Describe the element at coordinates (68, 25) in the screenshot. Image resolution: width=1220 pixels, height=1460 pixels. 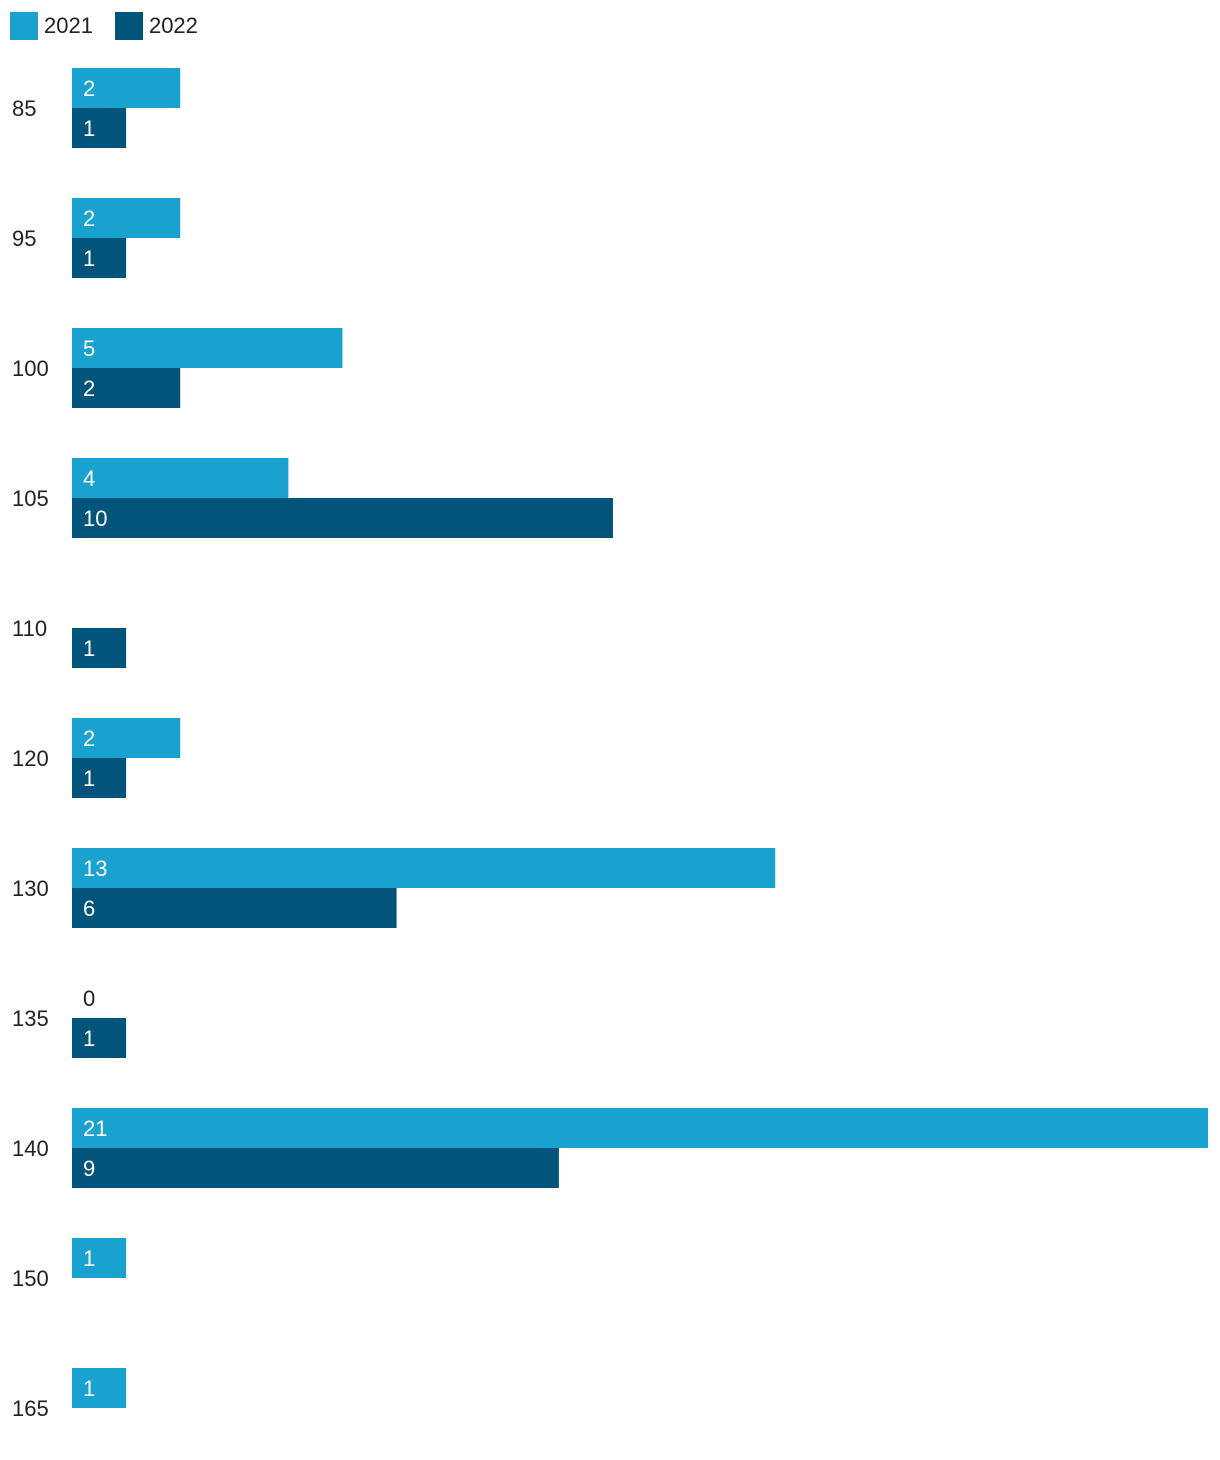
I see `legend-label-2021: 2021` at that location.